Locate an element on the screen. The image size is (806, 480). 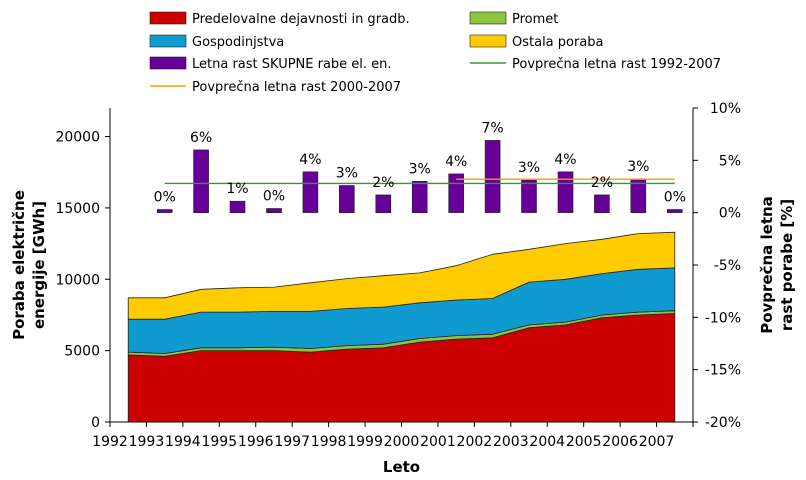
average-line-layer is located at coordinates (419, 181).